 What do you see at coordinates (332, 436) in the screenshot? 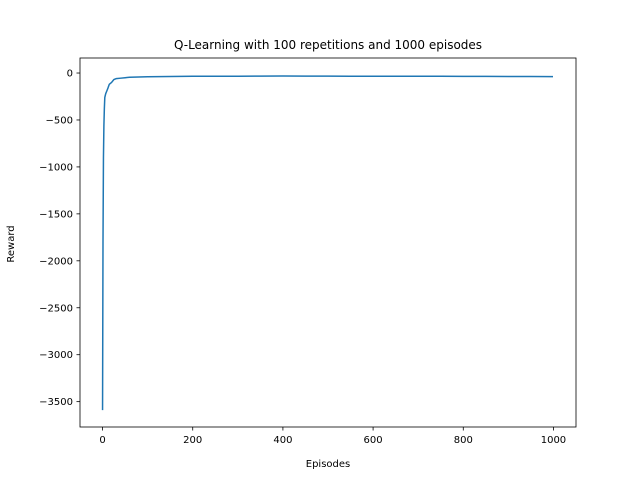
I see `x-axis: 0 200 400 600 800 1000` at bounding box center [332, 436].